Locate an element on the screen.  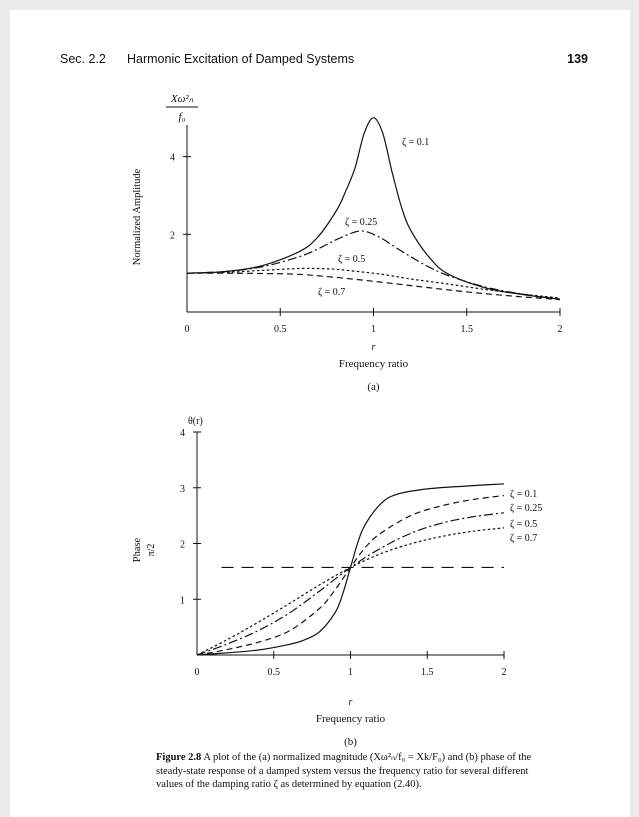
y-axis-title: Normalized Amplitude is located at coordinates (137, 216).